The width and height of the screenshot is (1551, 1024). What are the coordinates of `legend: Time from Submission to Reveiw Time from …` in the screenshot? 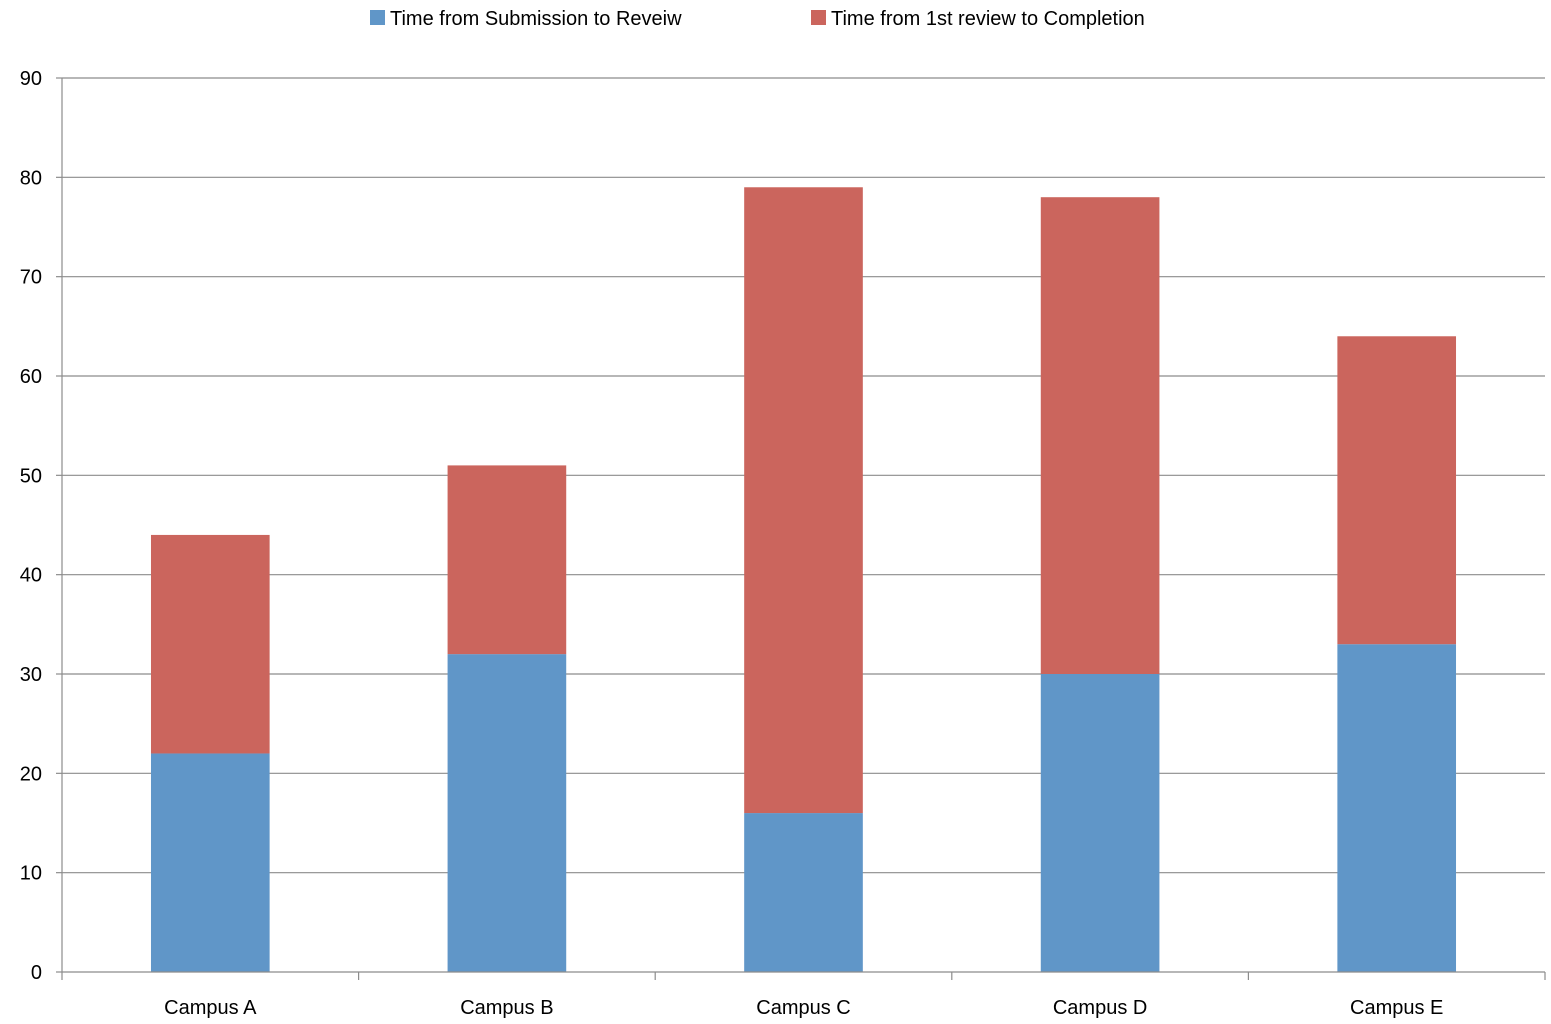 It's located at (757, 19).